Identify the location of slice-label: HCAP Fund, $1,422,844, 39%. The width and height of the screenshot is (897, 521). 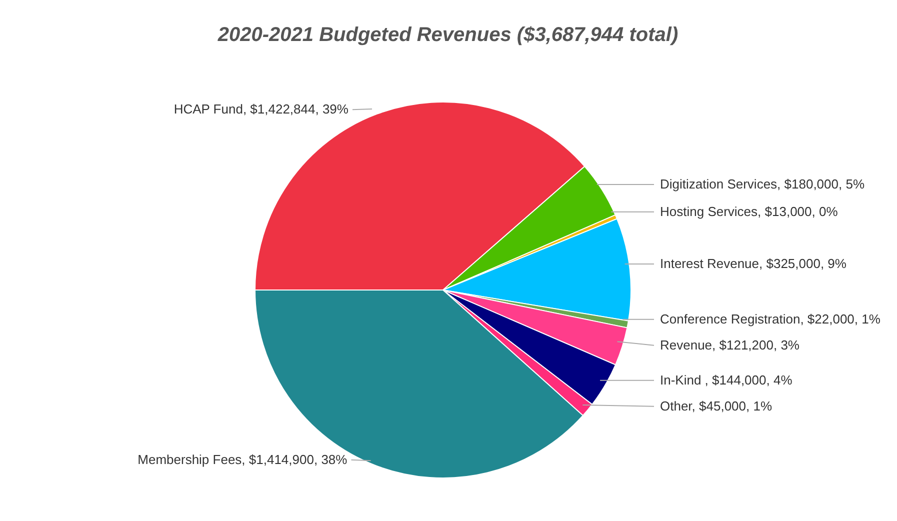
(261, 109).